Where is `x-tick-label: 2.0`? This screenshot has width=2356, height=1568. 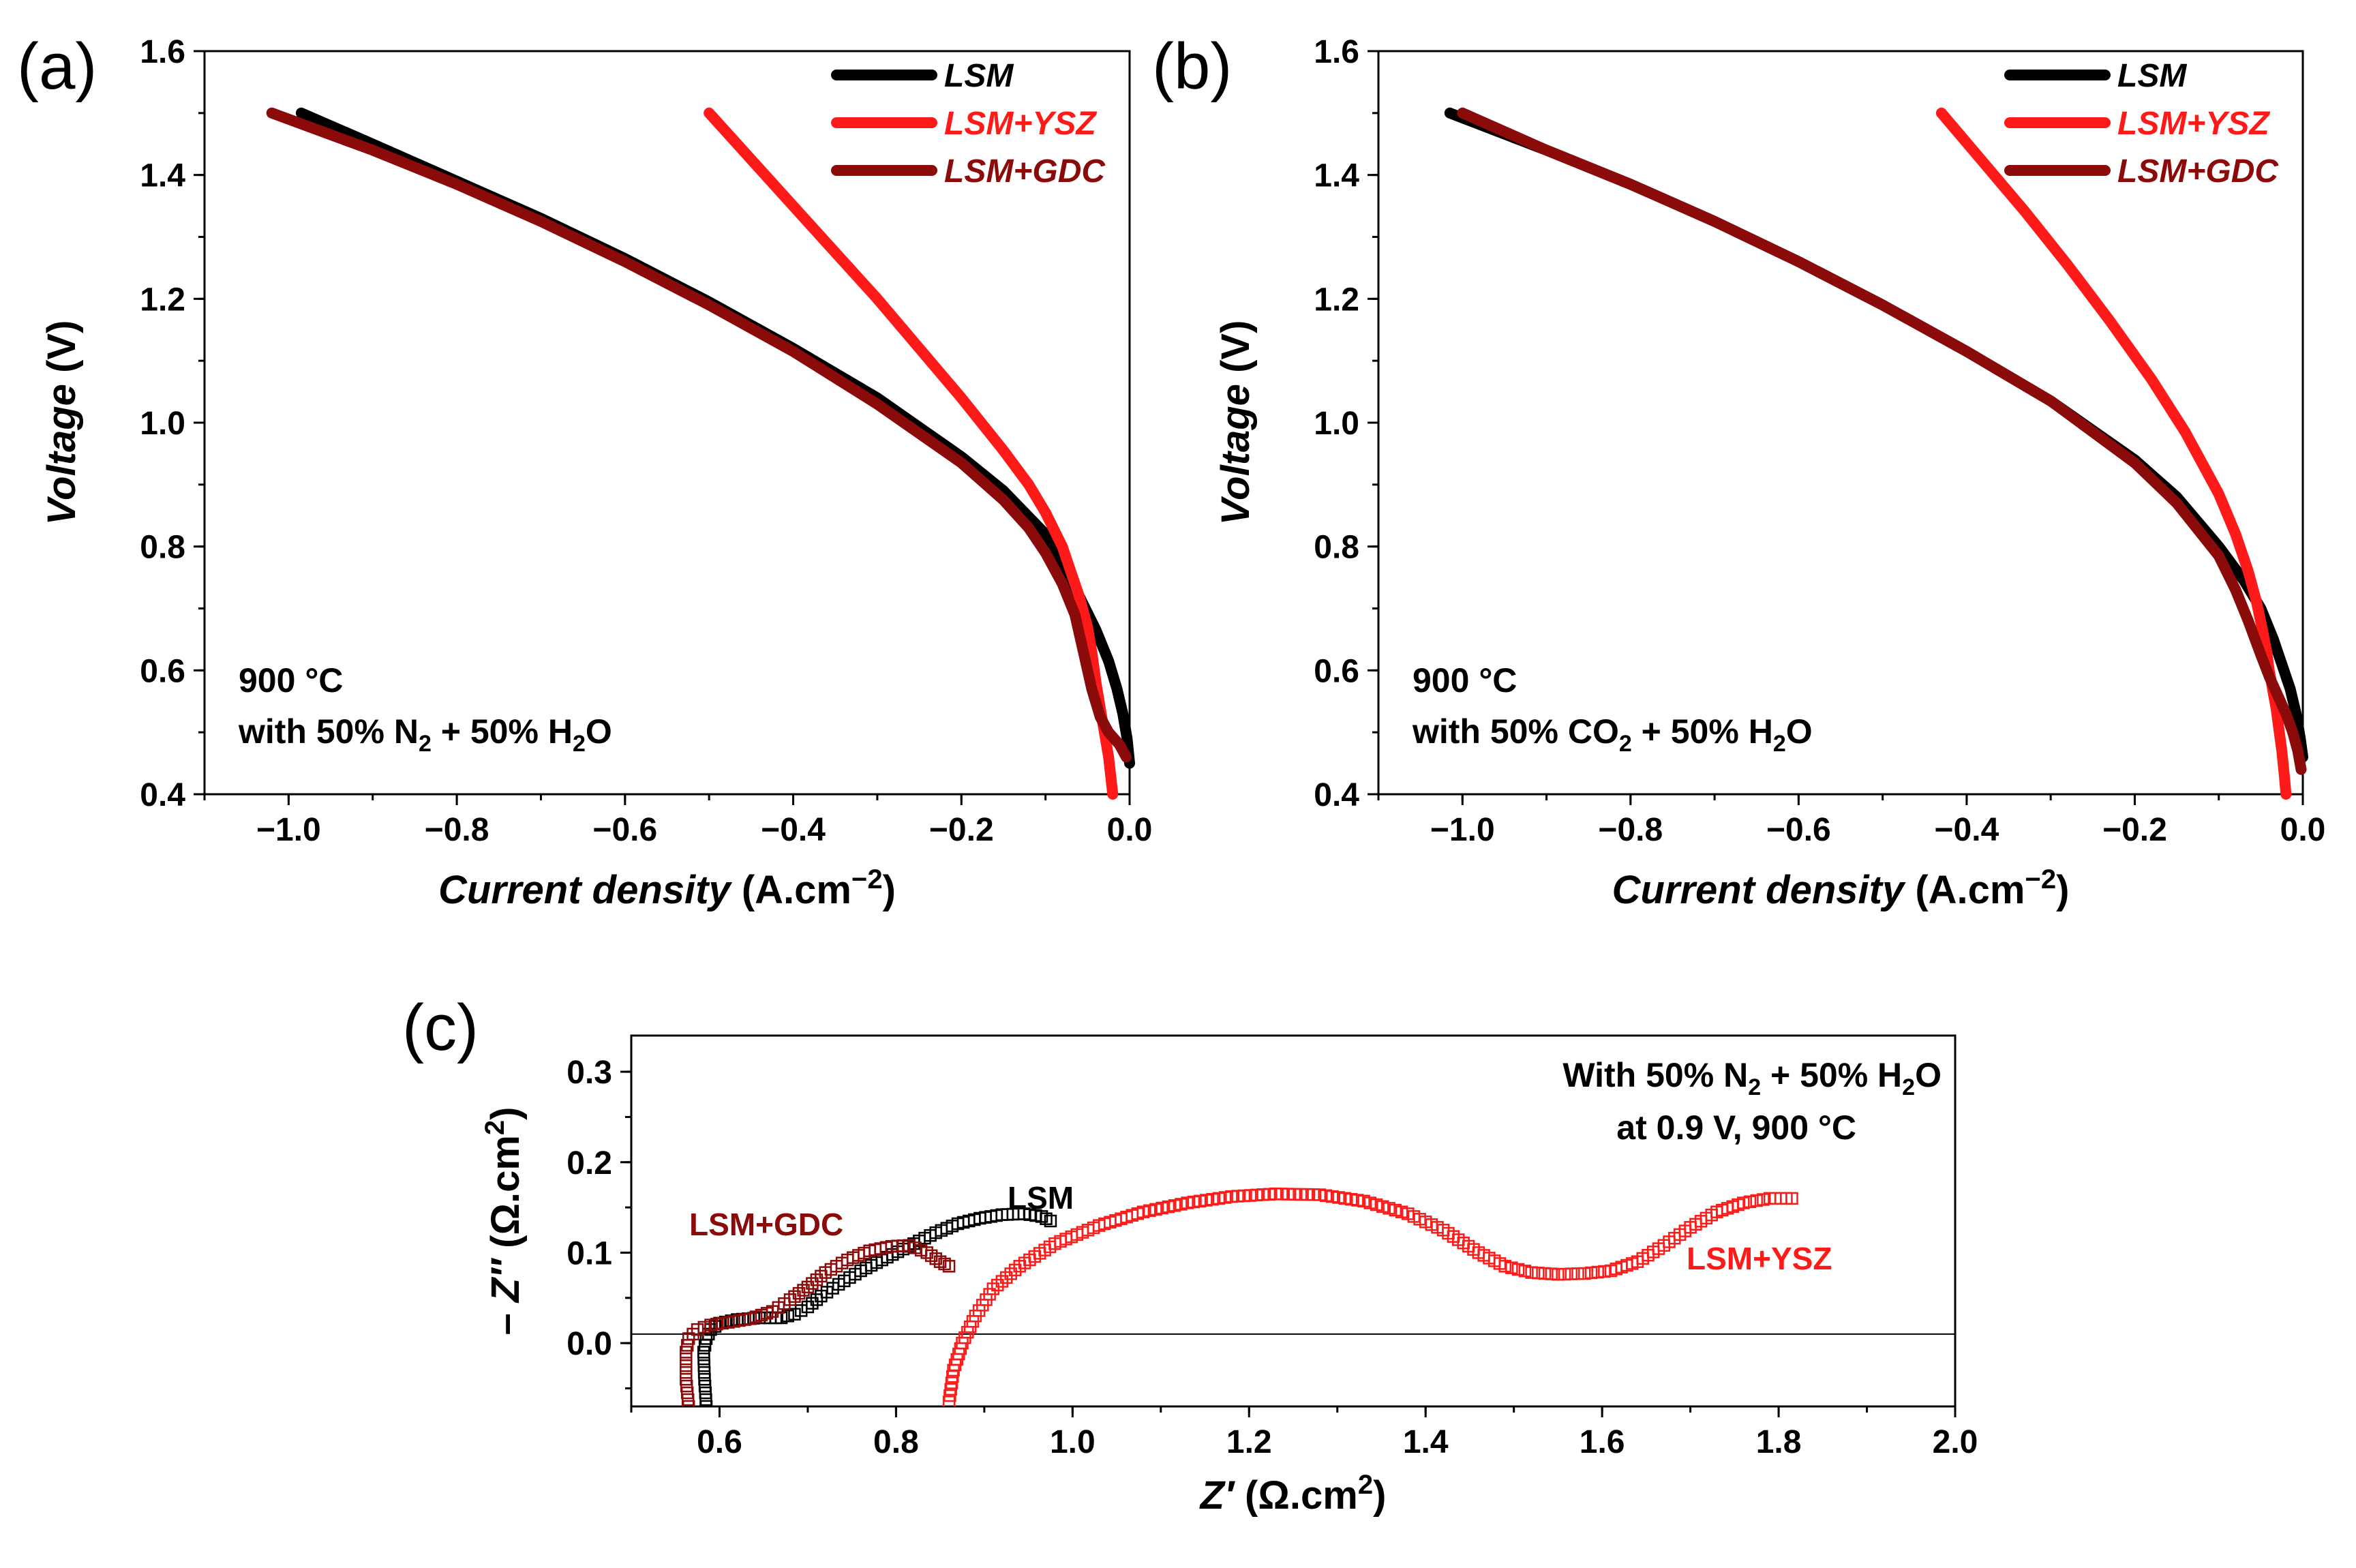 x-tick-label: 2.0 is located at coordinates (1955, 1442).